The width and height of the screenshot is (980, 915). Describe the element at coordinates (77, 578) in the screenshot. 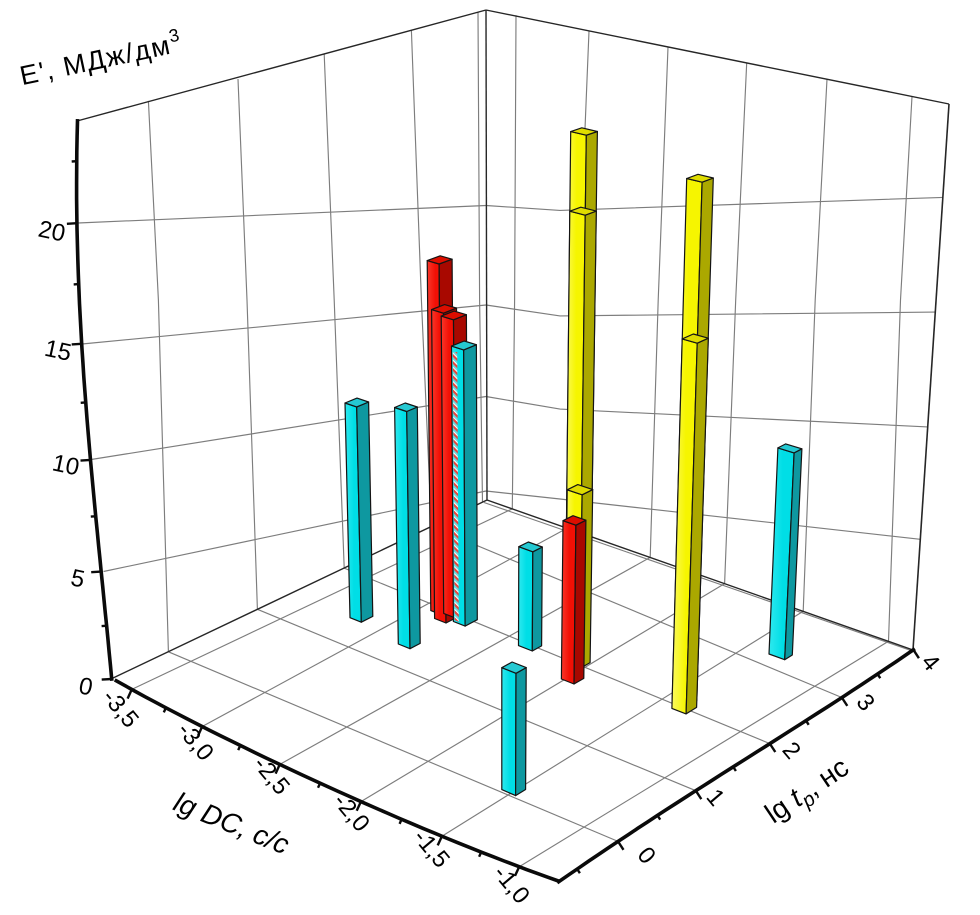

I see `svg-text: 5` at that location.